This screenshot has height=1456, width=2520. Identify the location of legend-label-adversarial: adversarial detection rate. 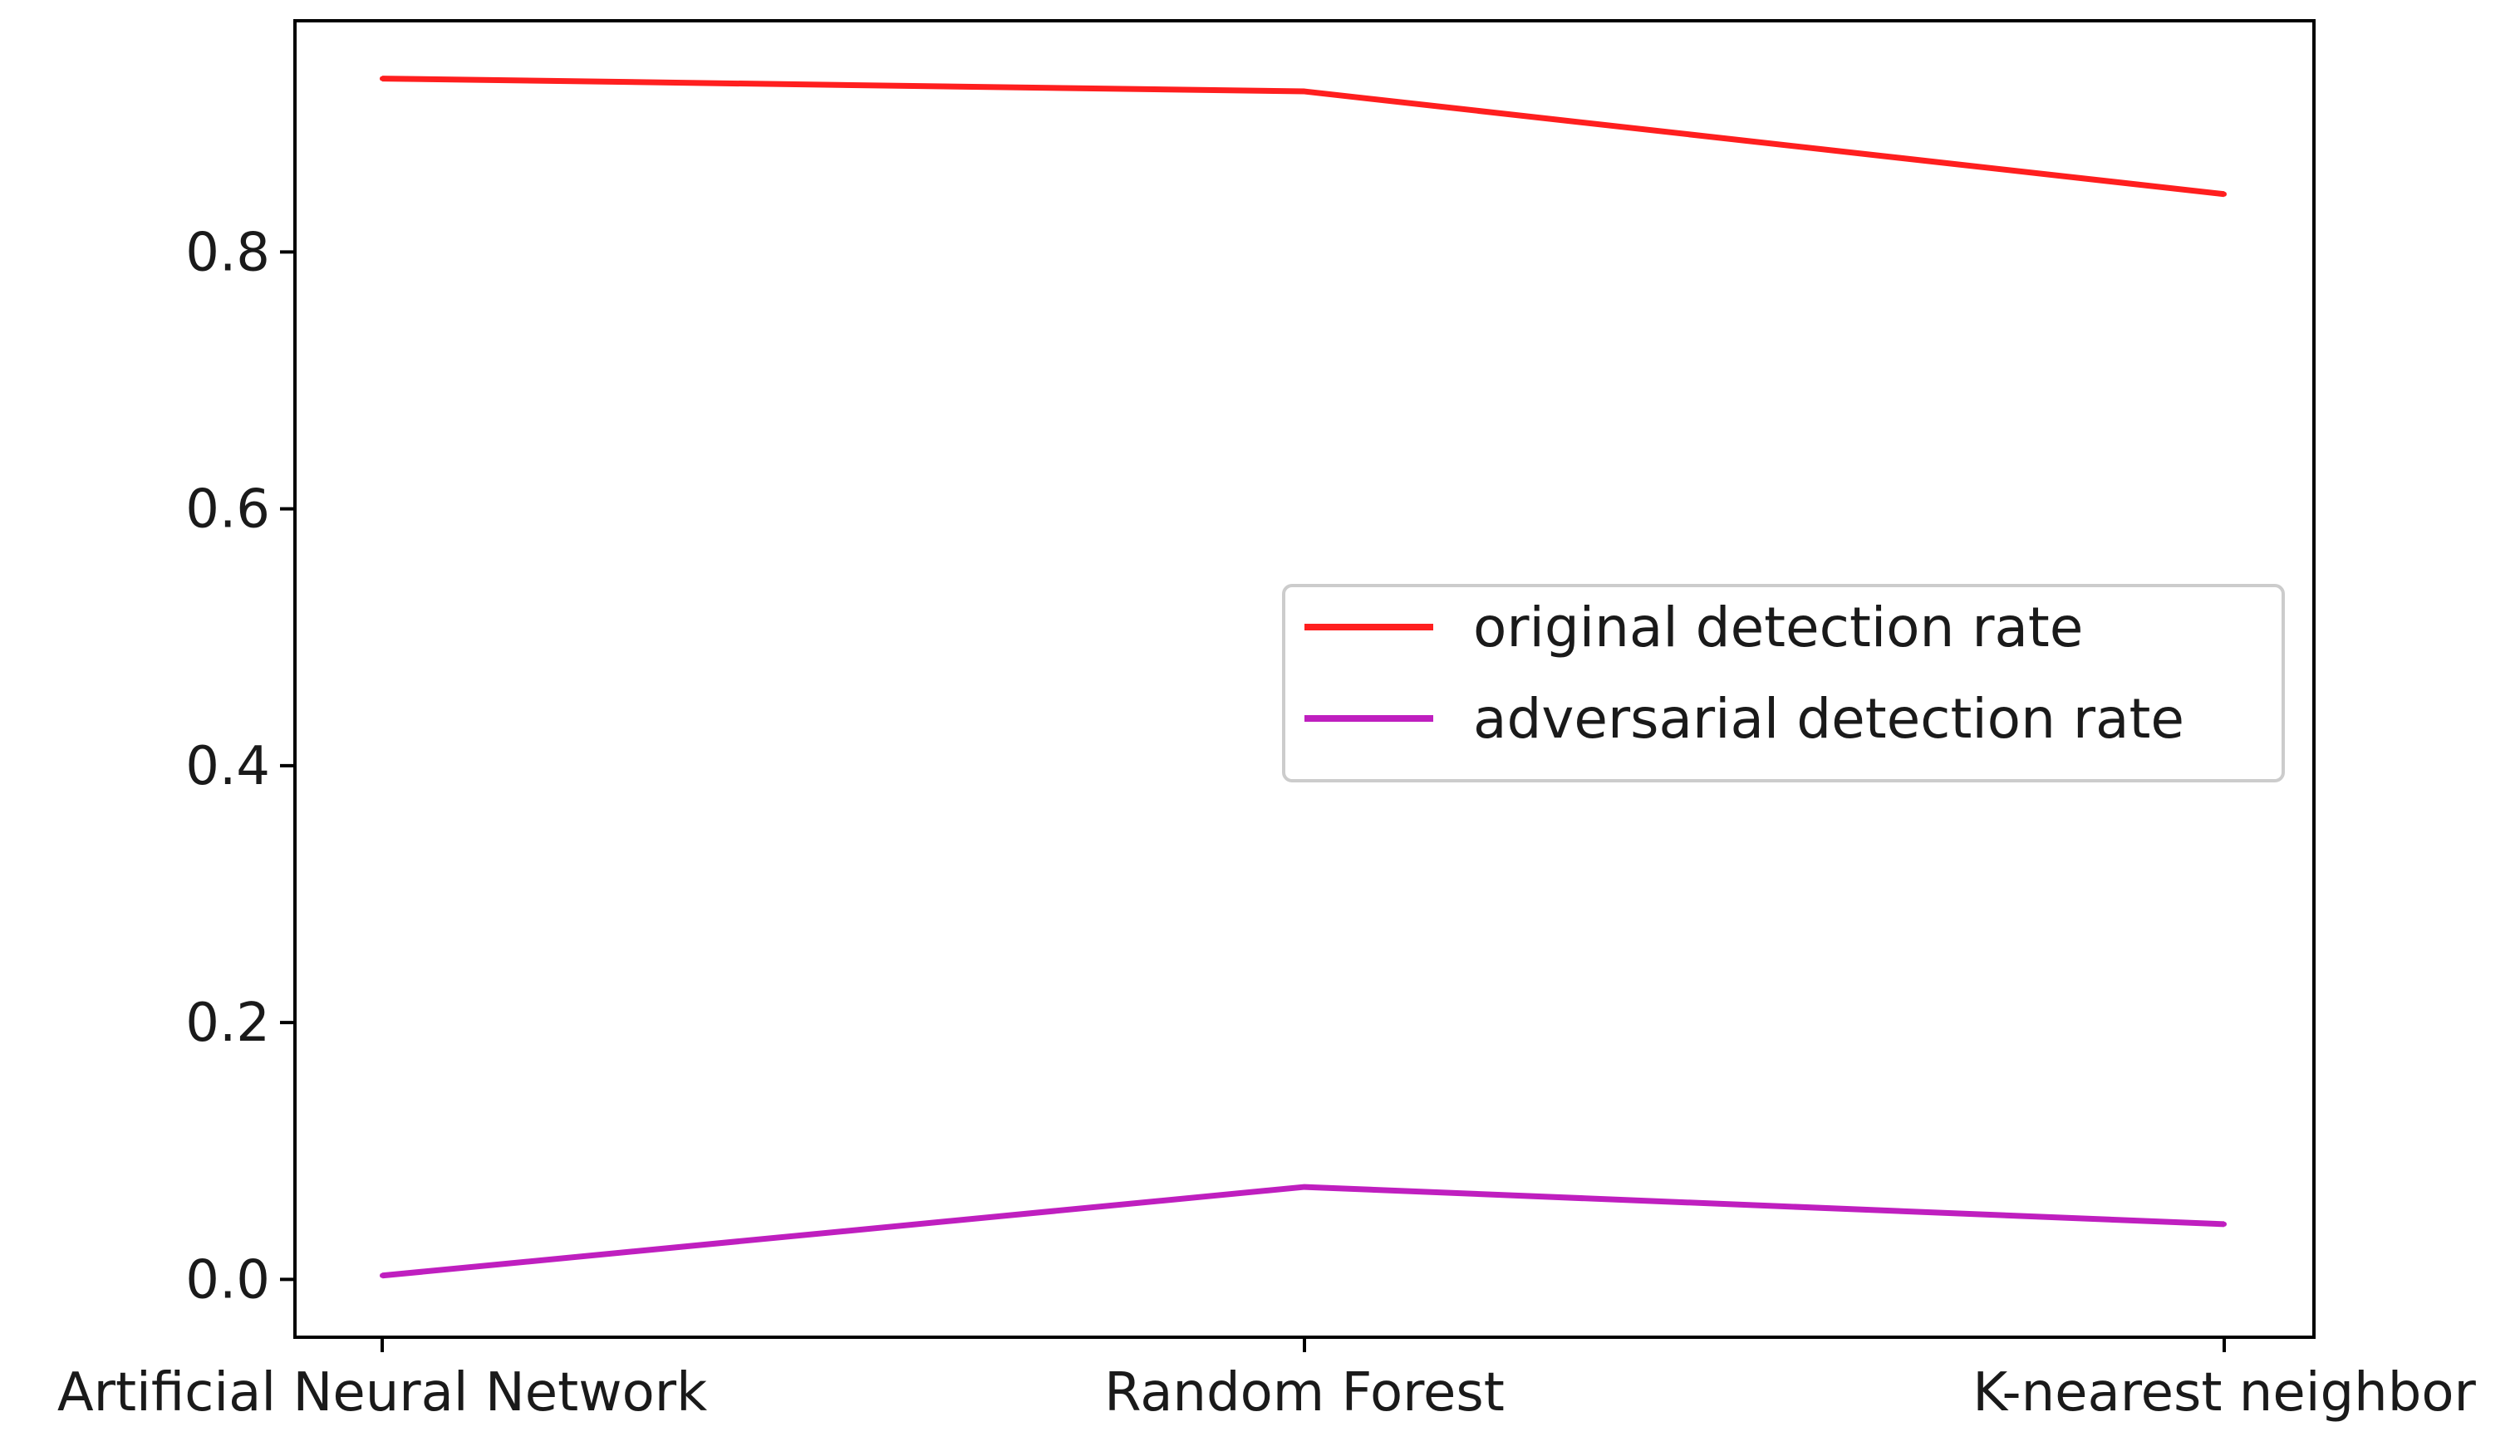
(1828, 719).